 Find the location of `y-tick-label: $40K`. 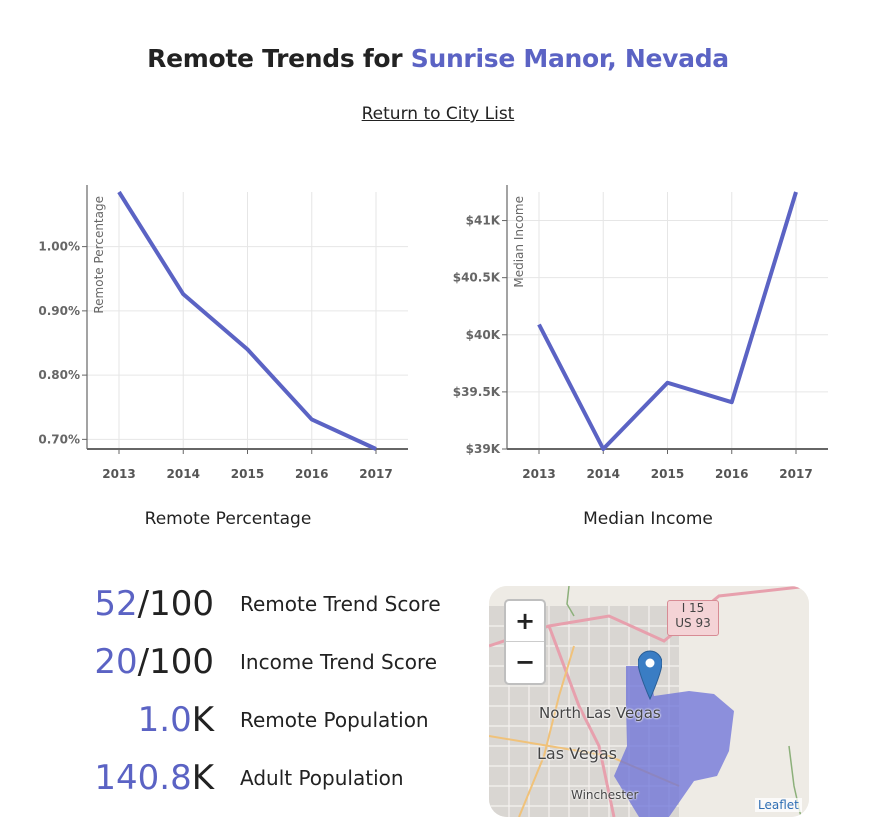

y-tick-label: $40K is located at coordinates (483, 335).